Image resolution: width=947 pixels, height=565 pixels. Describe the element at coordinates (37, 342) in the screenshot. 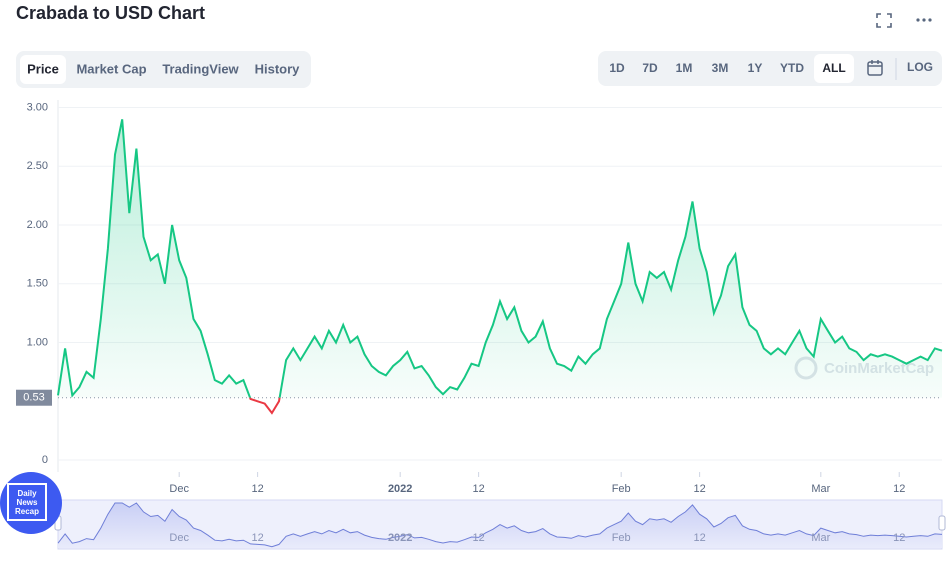

I see `y-tick-label: 1.00` at that location.